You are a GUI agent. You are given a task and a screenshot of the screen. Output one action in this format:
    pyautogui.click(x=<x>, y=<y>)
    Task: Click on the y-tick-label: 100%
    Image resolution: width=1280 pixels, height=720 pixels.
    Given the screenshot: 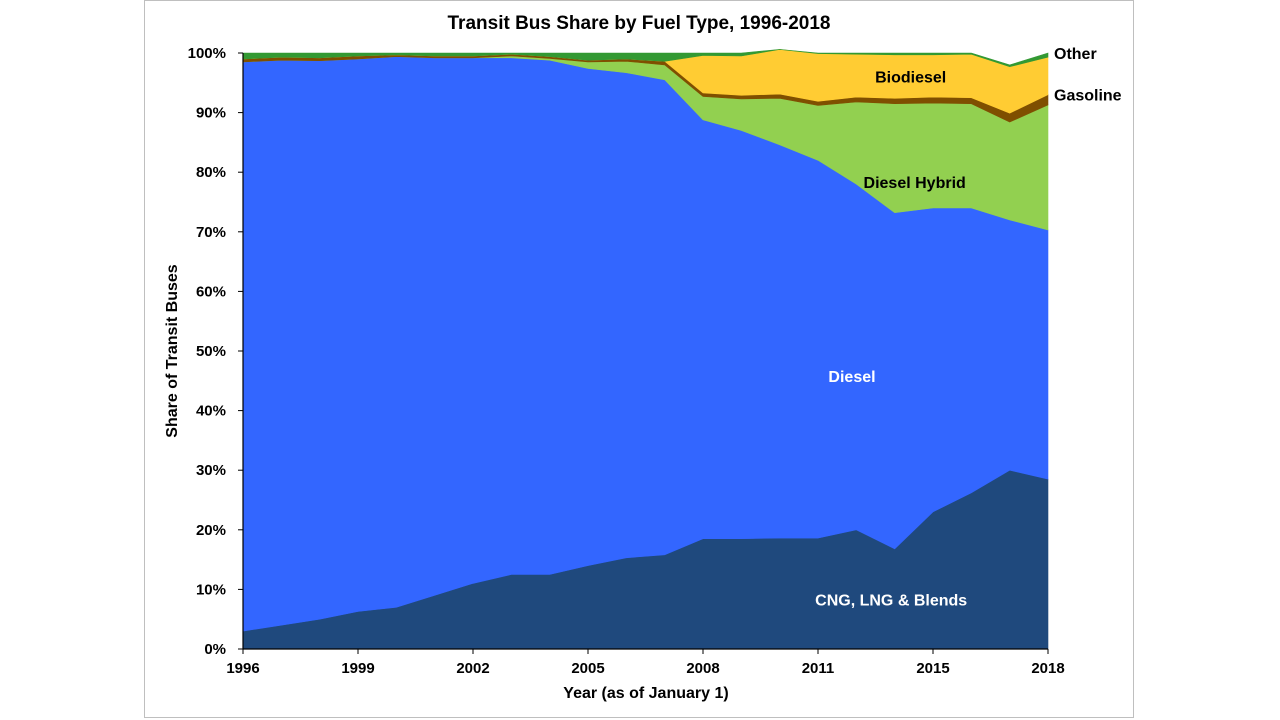 What is the action you would take?
    pyautogui.click(x=207, y=53)
    